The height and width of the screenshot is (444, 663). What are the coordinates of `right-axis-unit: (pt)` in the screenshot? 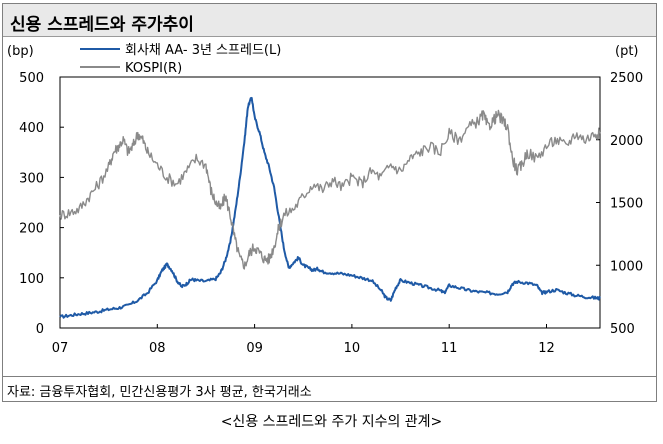 It's located at (627, 51).